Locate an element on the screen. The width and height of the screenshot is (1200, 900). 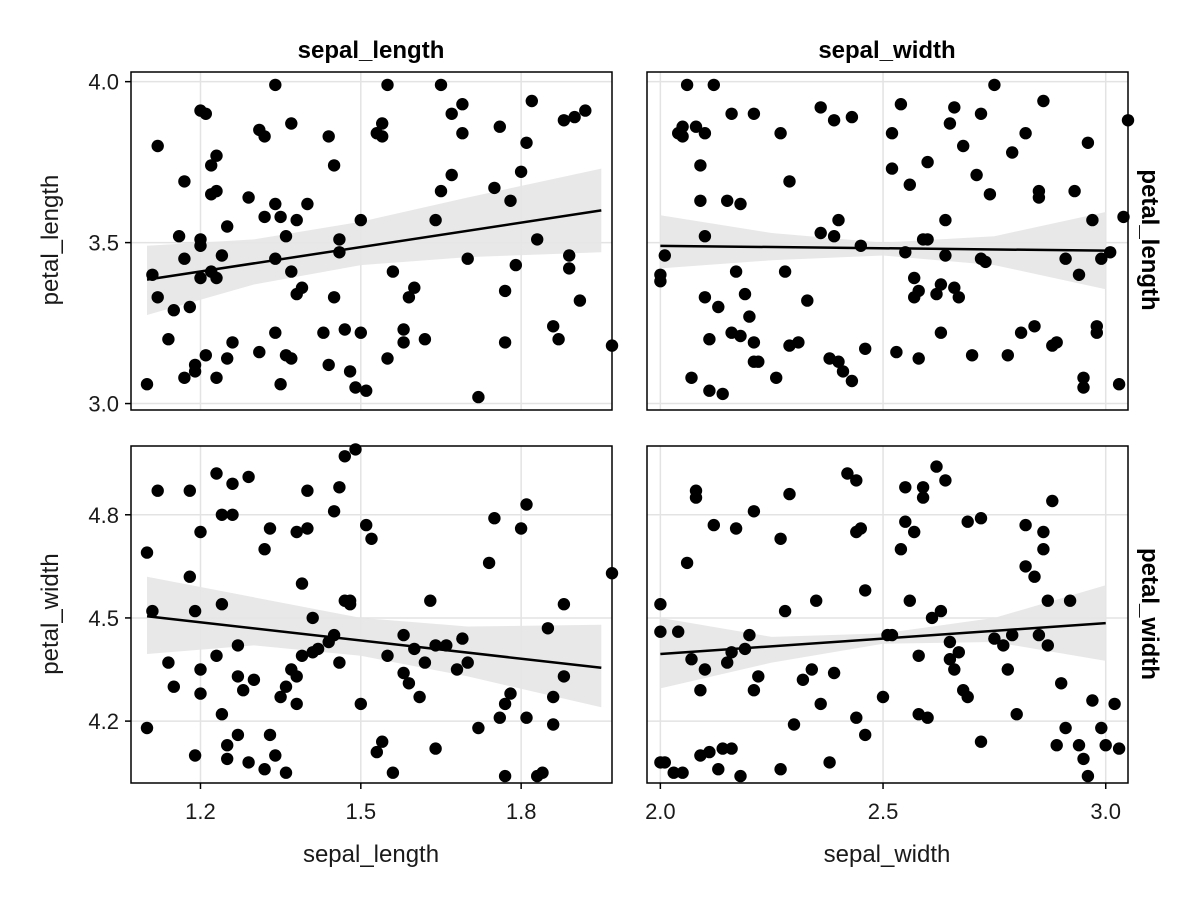
y-tick-label: 3.0 is located at coordinates (103, 404).